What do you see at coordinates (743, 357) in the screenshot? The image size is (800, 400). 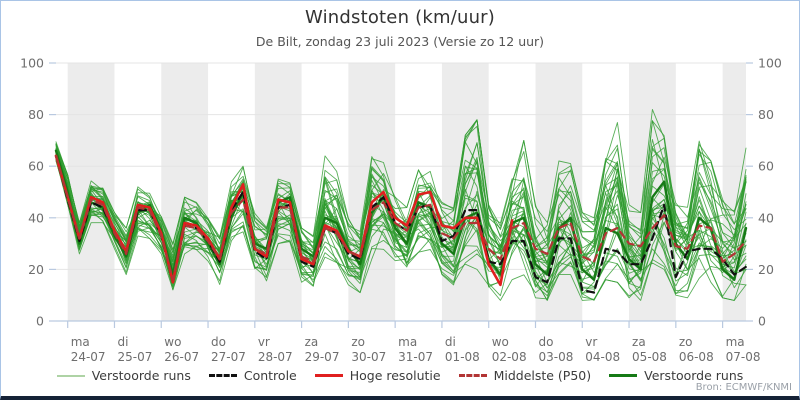 I see `x-axis-label-date: 07-08` at bounding box center [743, 357].